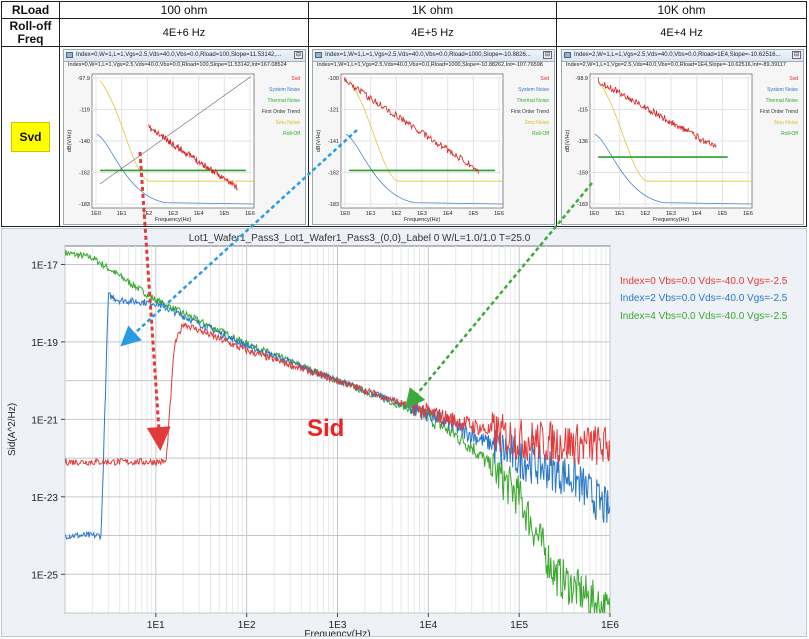 The height and width of the screenshot is (639, 809). What do you see at coordinates (333, 79) in the screenshot?
I see `mini-y-tick-label: -100` at bounding box center [333, 79].